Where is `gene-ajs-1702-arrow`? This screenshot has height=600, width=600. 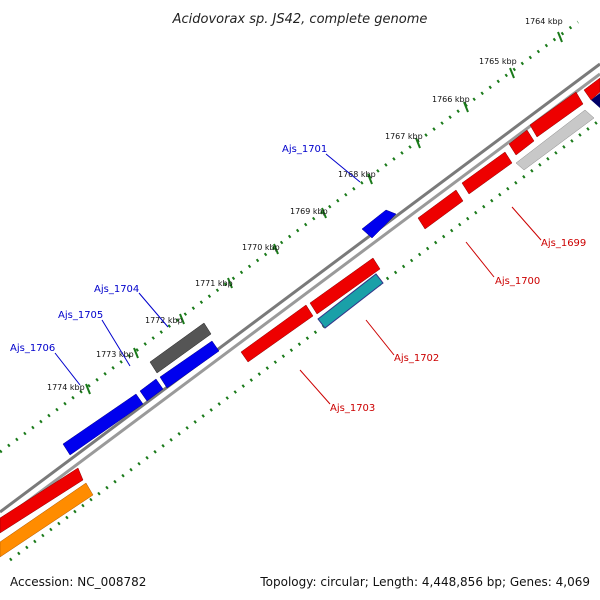 gene-ajs-1702-arrow is located at coordinates (345, 286).